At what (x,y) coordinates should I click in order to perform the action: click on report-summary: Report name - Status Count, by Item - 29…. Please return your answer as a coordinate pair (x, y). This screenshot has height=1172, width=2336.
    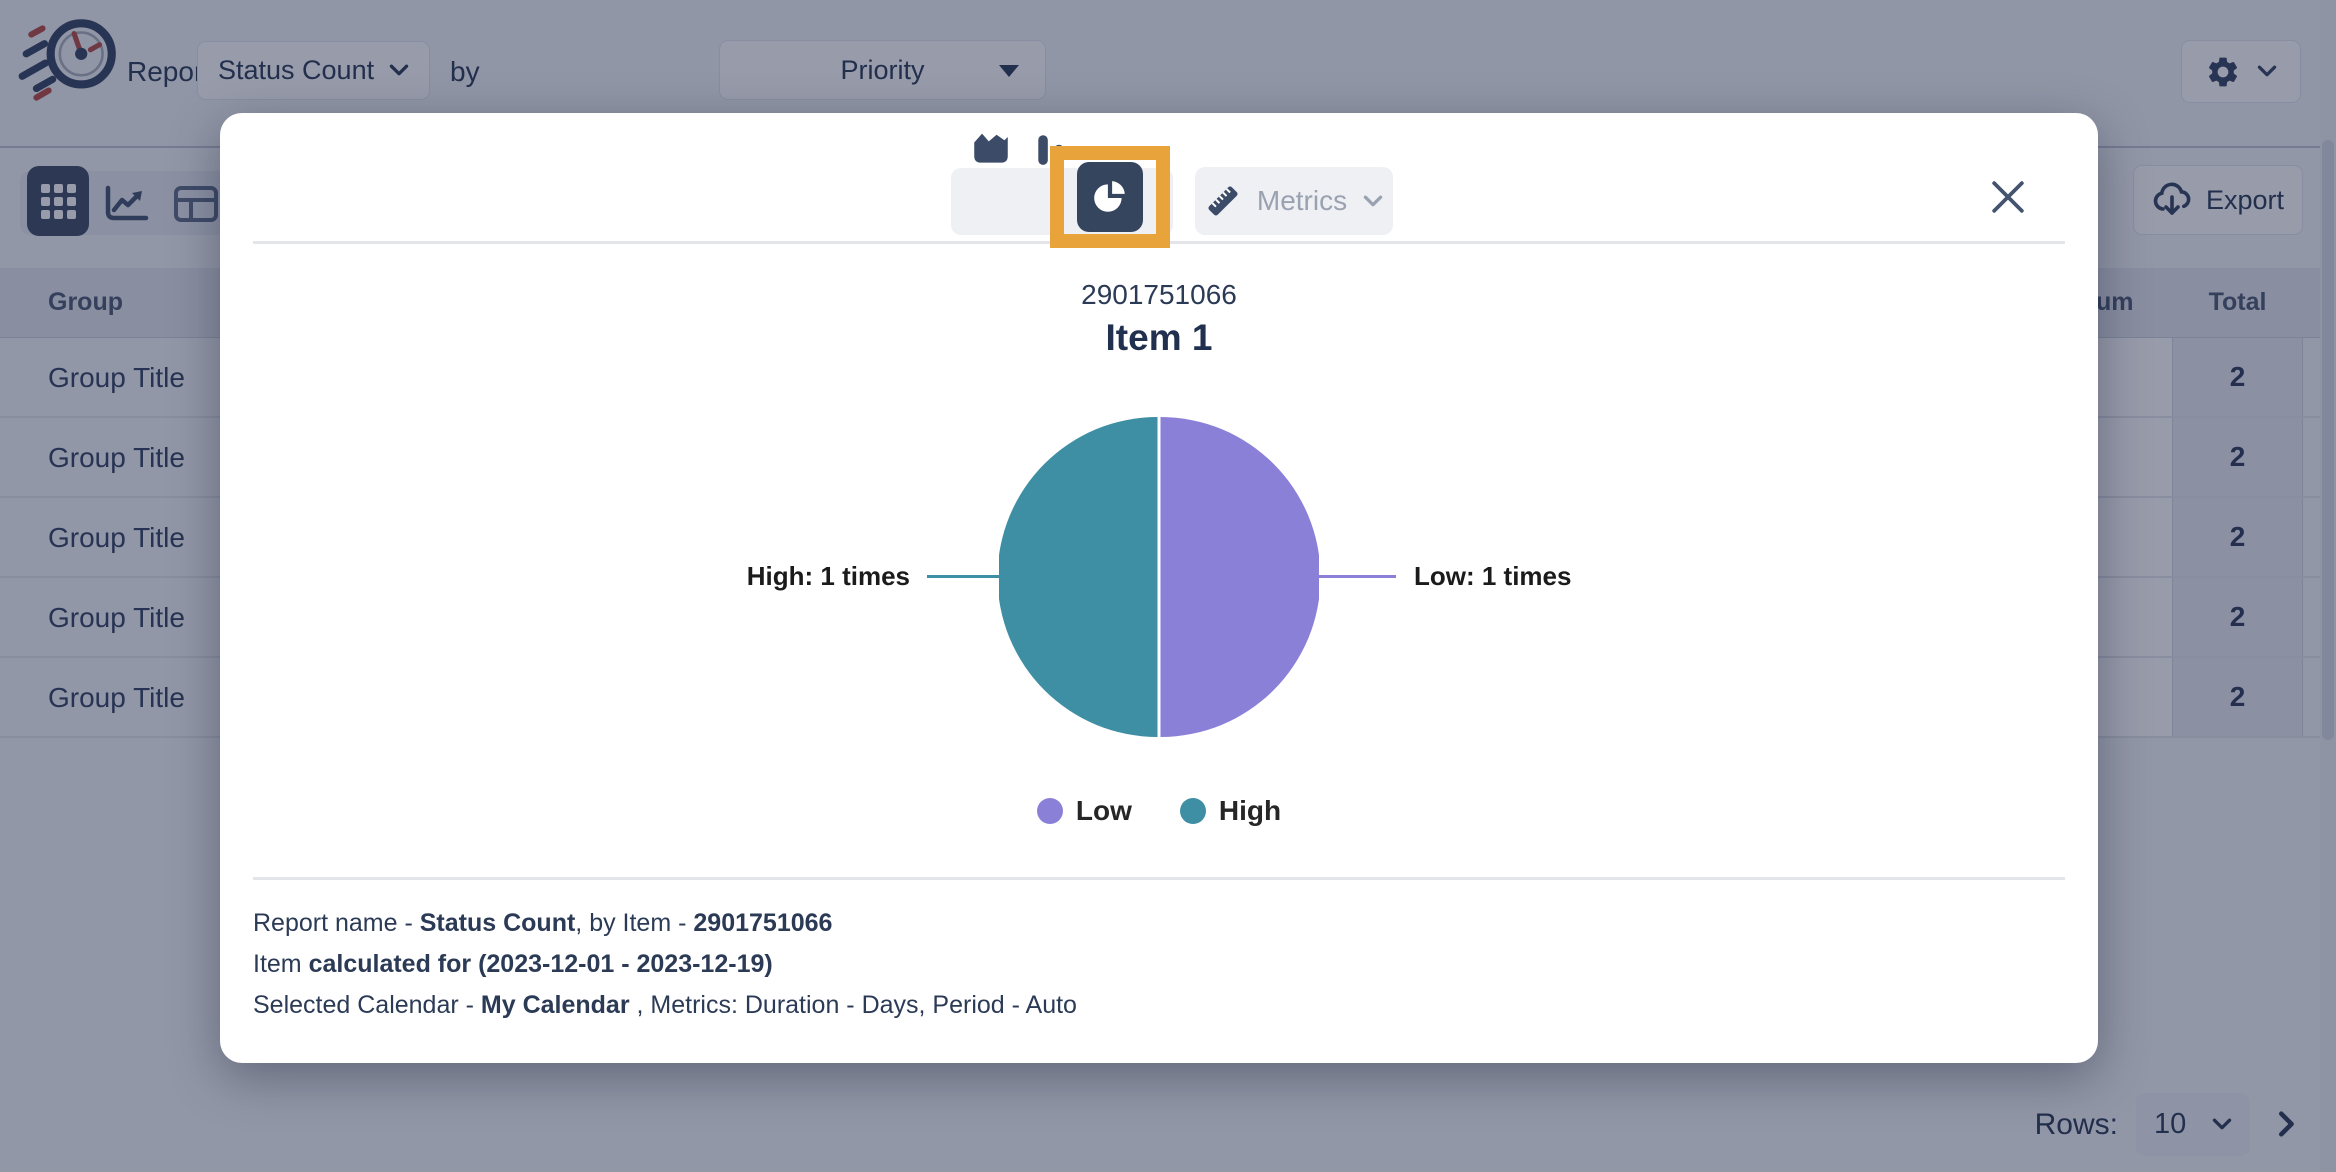
    Looking at the image, I should click on (665, 964).